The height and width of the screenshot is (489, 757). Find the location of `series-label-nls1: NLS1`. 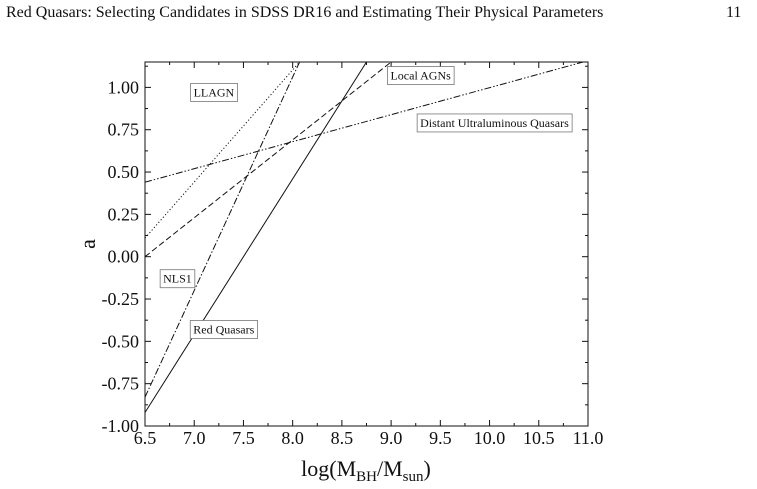

series-label-nls1: NLS1 is located at coordinates (177, 279).